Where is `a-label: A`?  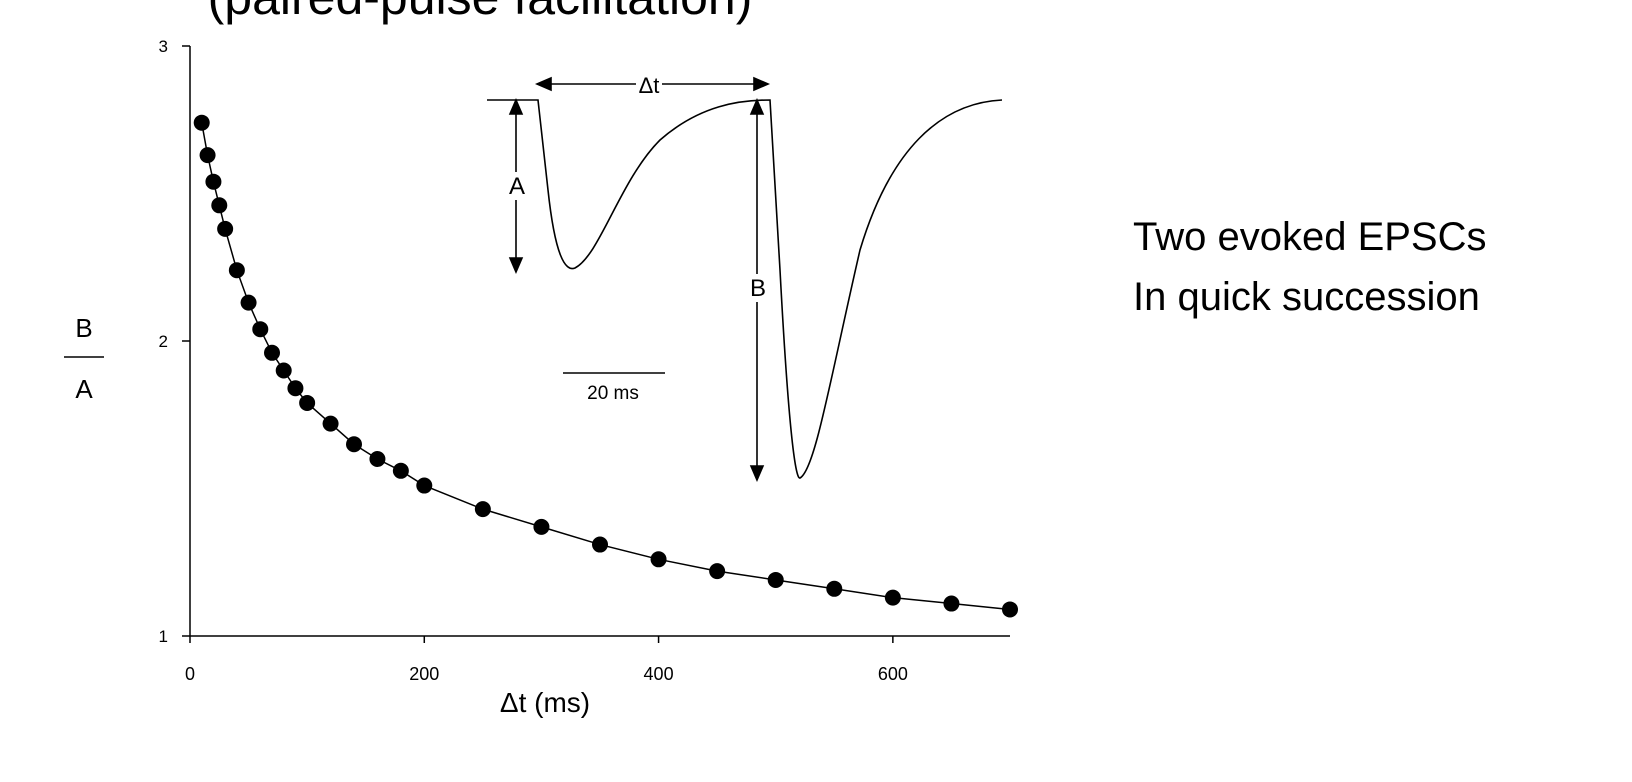
a-label: A is located at coordinates (517, 186).